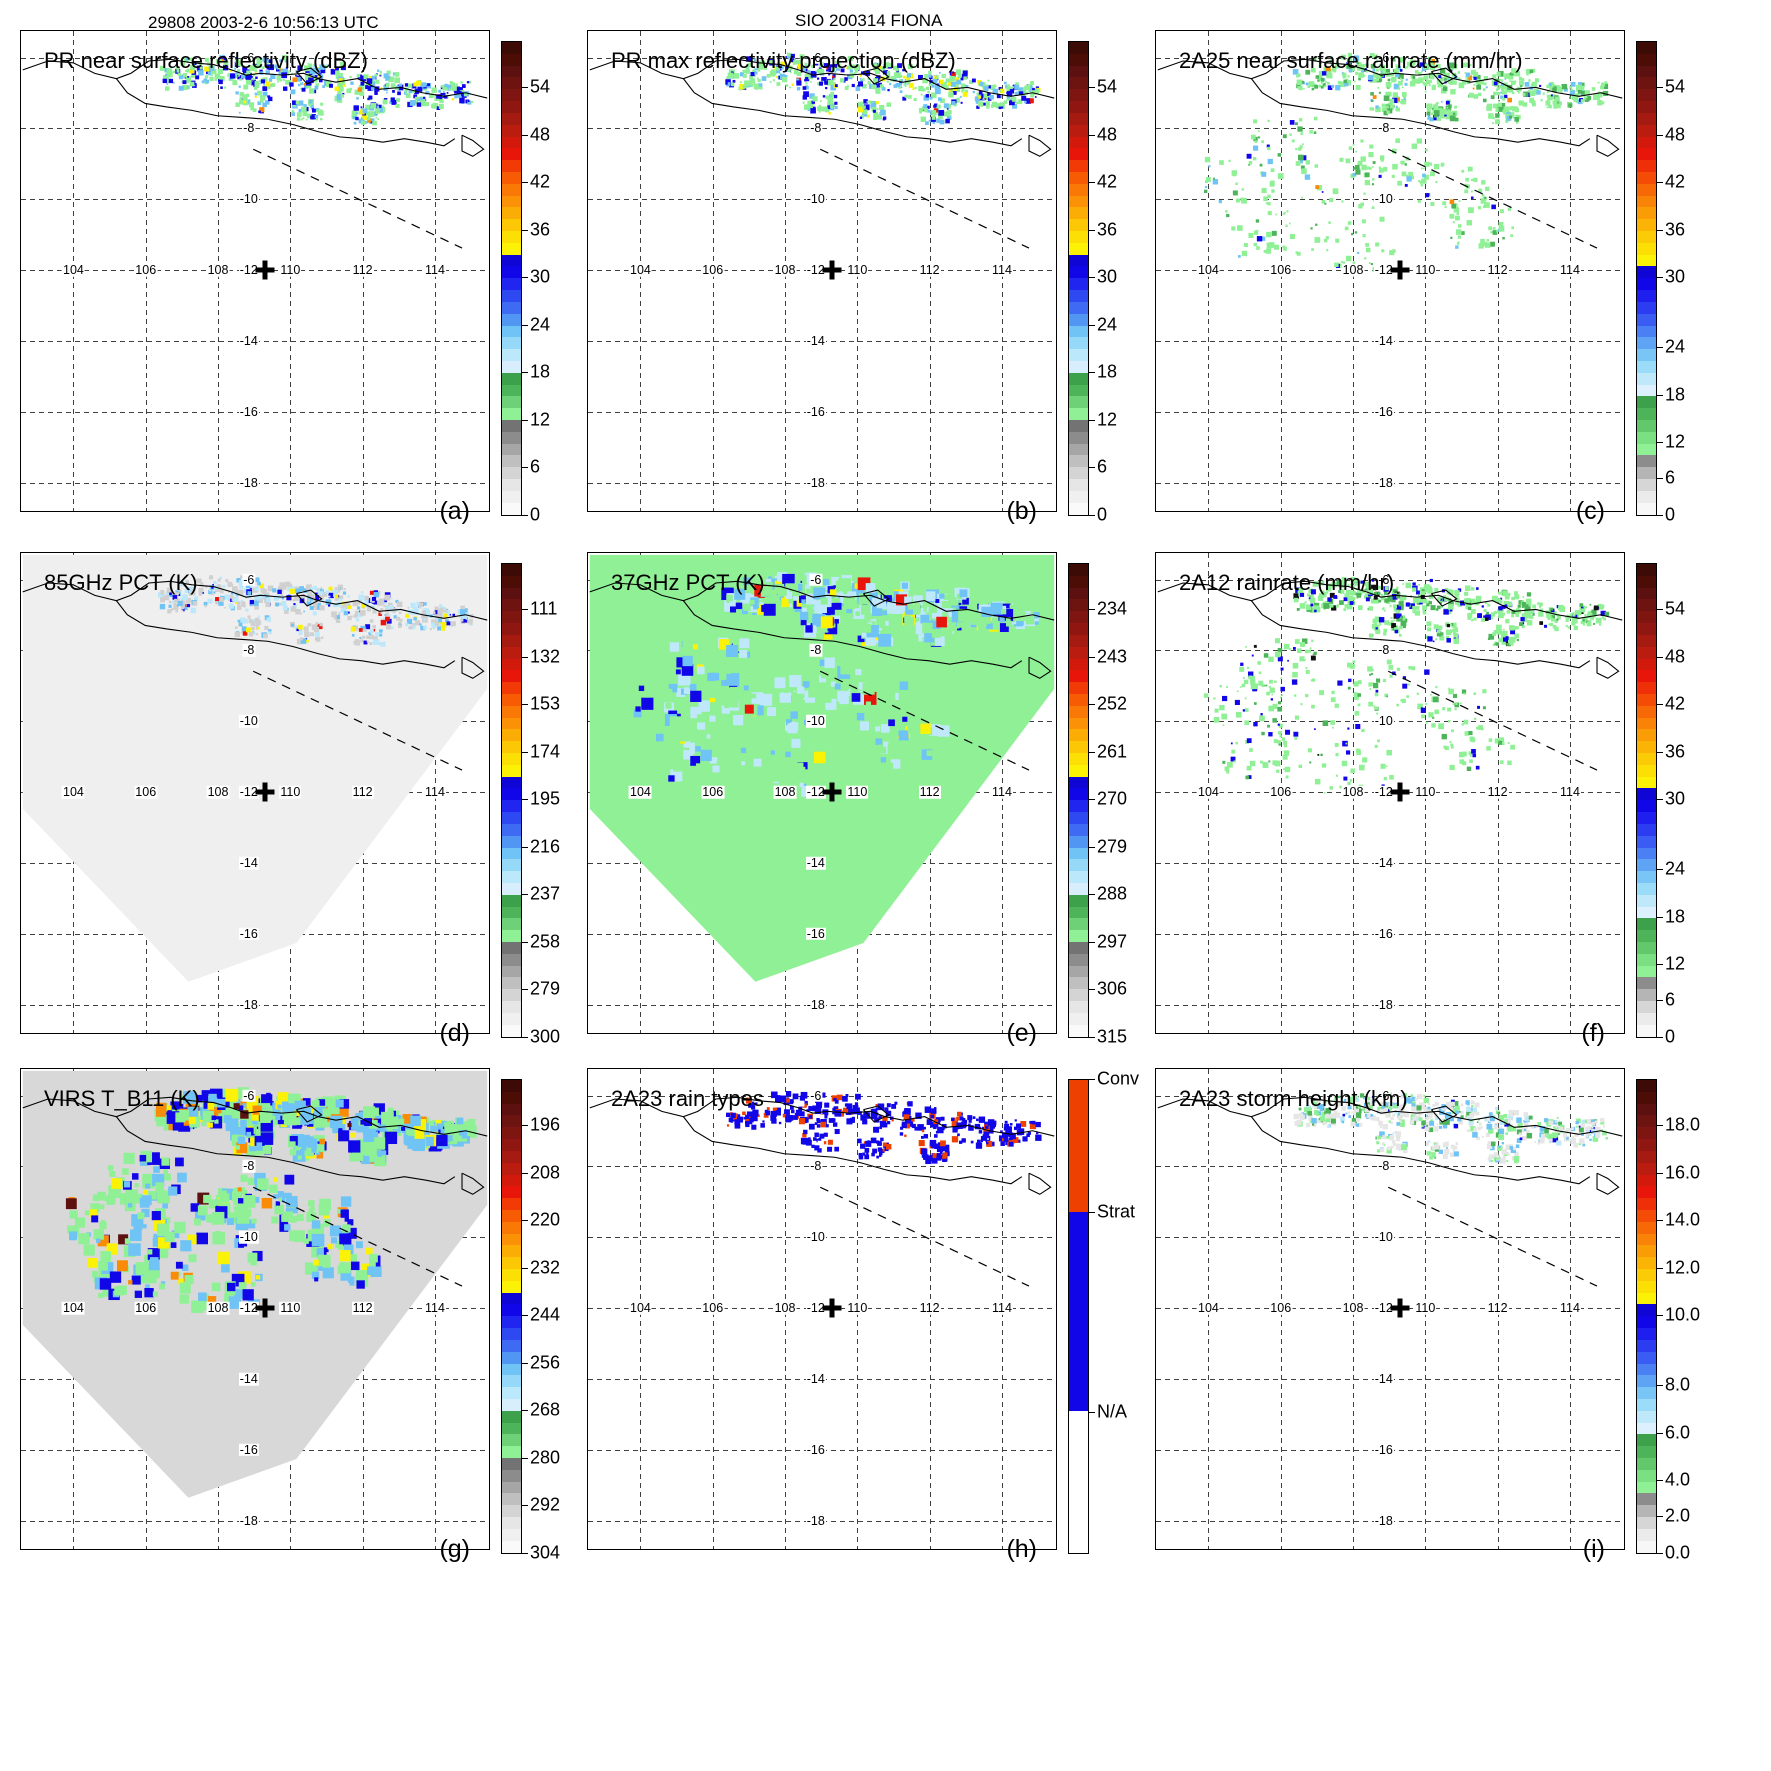 Image resolution: width=1771 pixels, height=1771 pixels. Describe the element at coordinates (822, 271) in the screenshot. I see `map-b: 104 106 108 110 112 114 -6 -8 -10 -12 -14 -16 -18` at that location.